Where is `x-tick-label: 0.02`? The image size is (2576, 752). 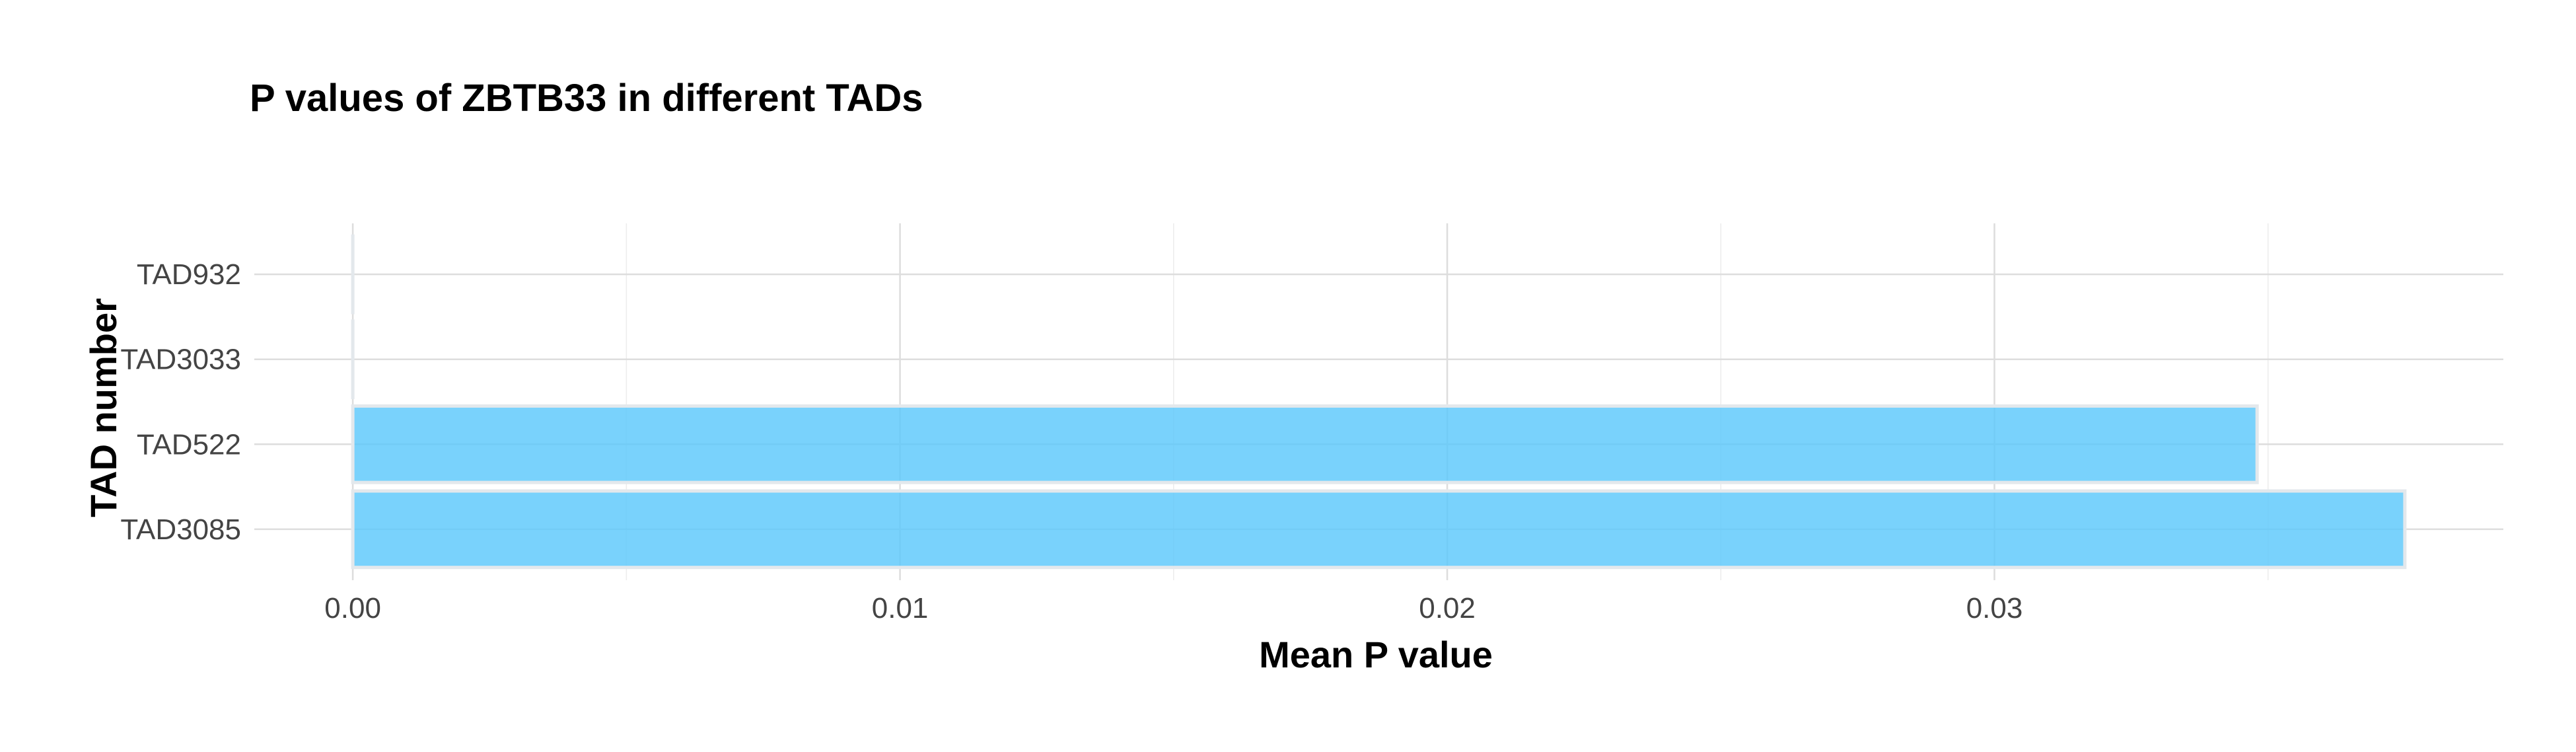 x-tick-label: 0.02 is located at coordinates (1448, 608).